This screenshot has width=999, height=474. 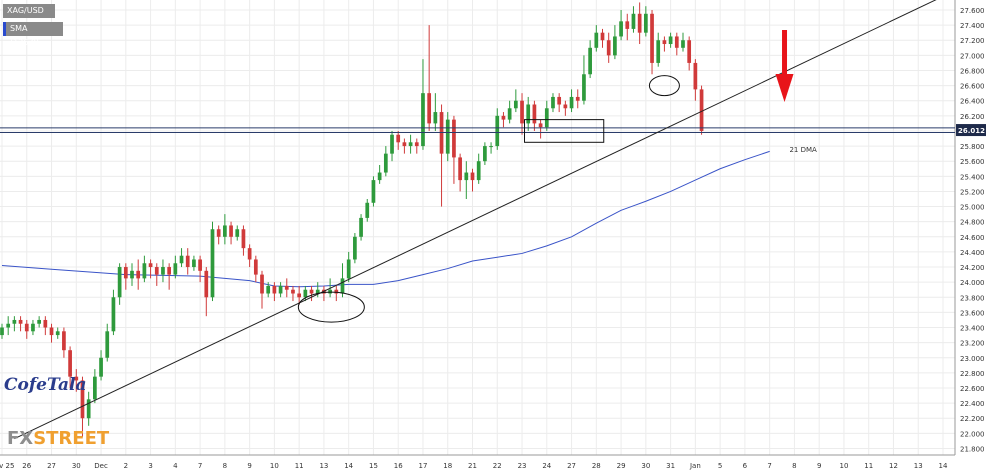 I want to click on x-tick-label: 3, so click(x=150, y=466).